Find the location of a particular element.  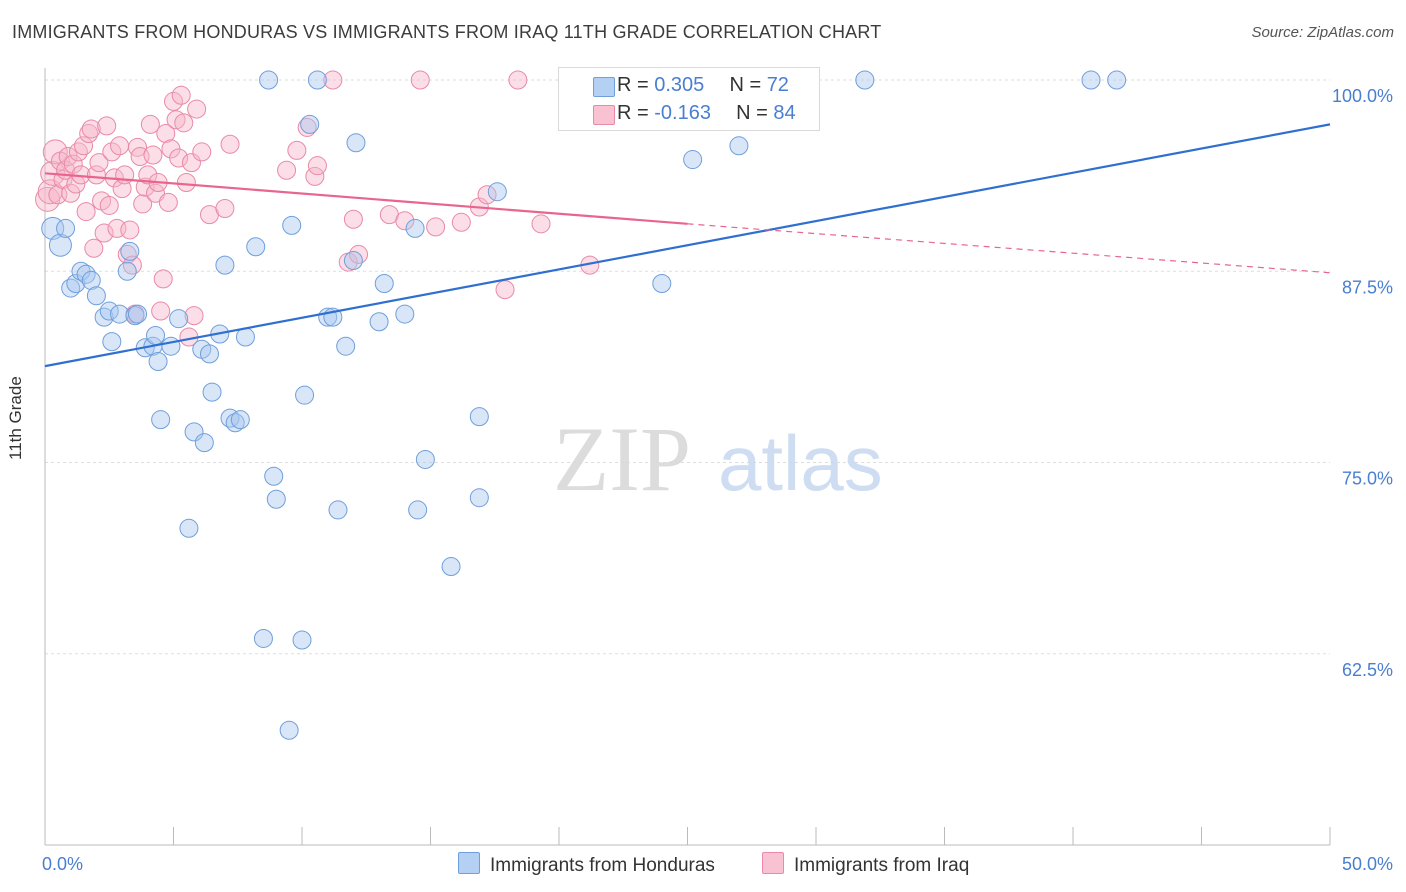

stats-legend: R = 0.305 N = 72 R = -0.163 N = 84 is located at coordinates (689, 99).